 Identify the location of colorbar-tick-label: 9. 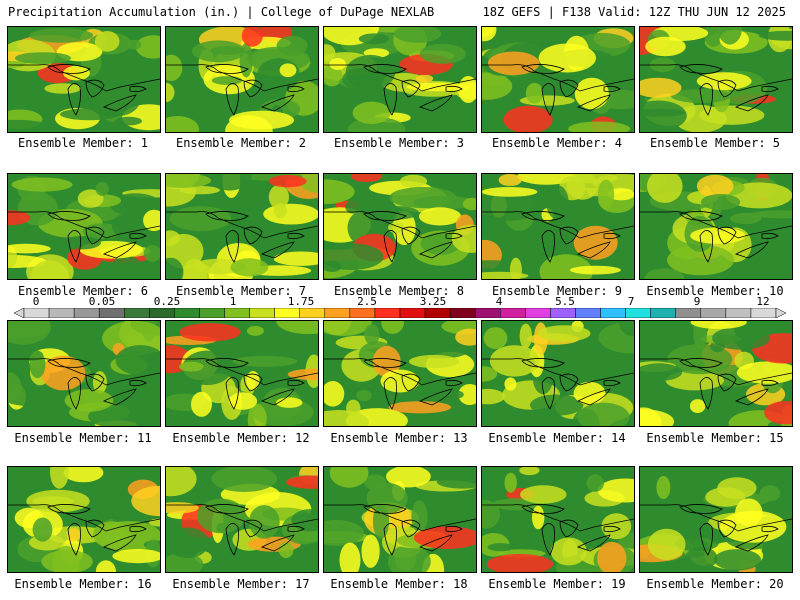
(697, 301).